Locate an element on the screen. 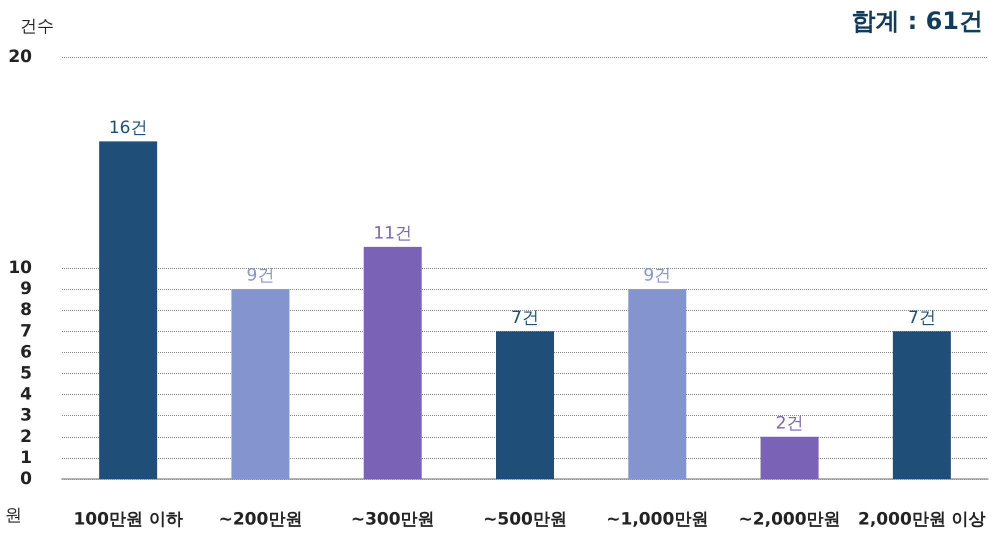 The image size is (1000, 535). x-tick-label: 2,000만원 이상 is located at coordinates (922, 520).